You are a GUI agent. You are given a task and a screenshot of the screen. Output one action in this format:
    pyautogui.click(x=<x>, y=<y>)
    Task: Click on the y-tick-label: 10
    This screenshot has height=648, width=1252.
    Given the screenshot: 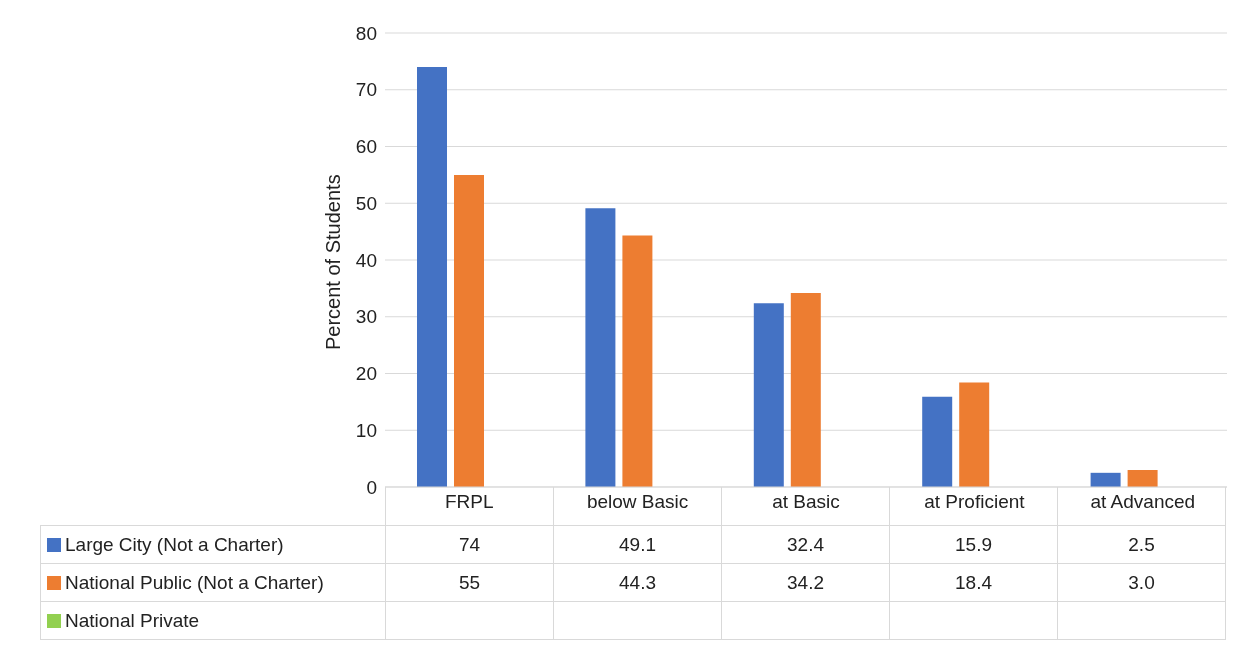 What is the action you would take?
    pyautogui.click(x=366, y=430)
    